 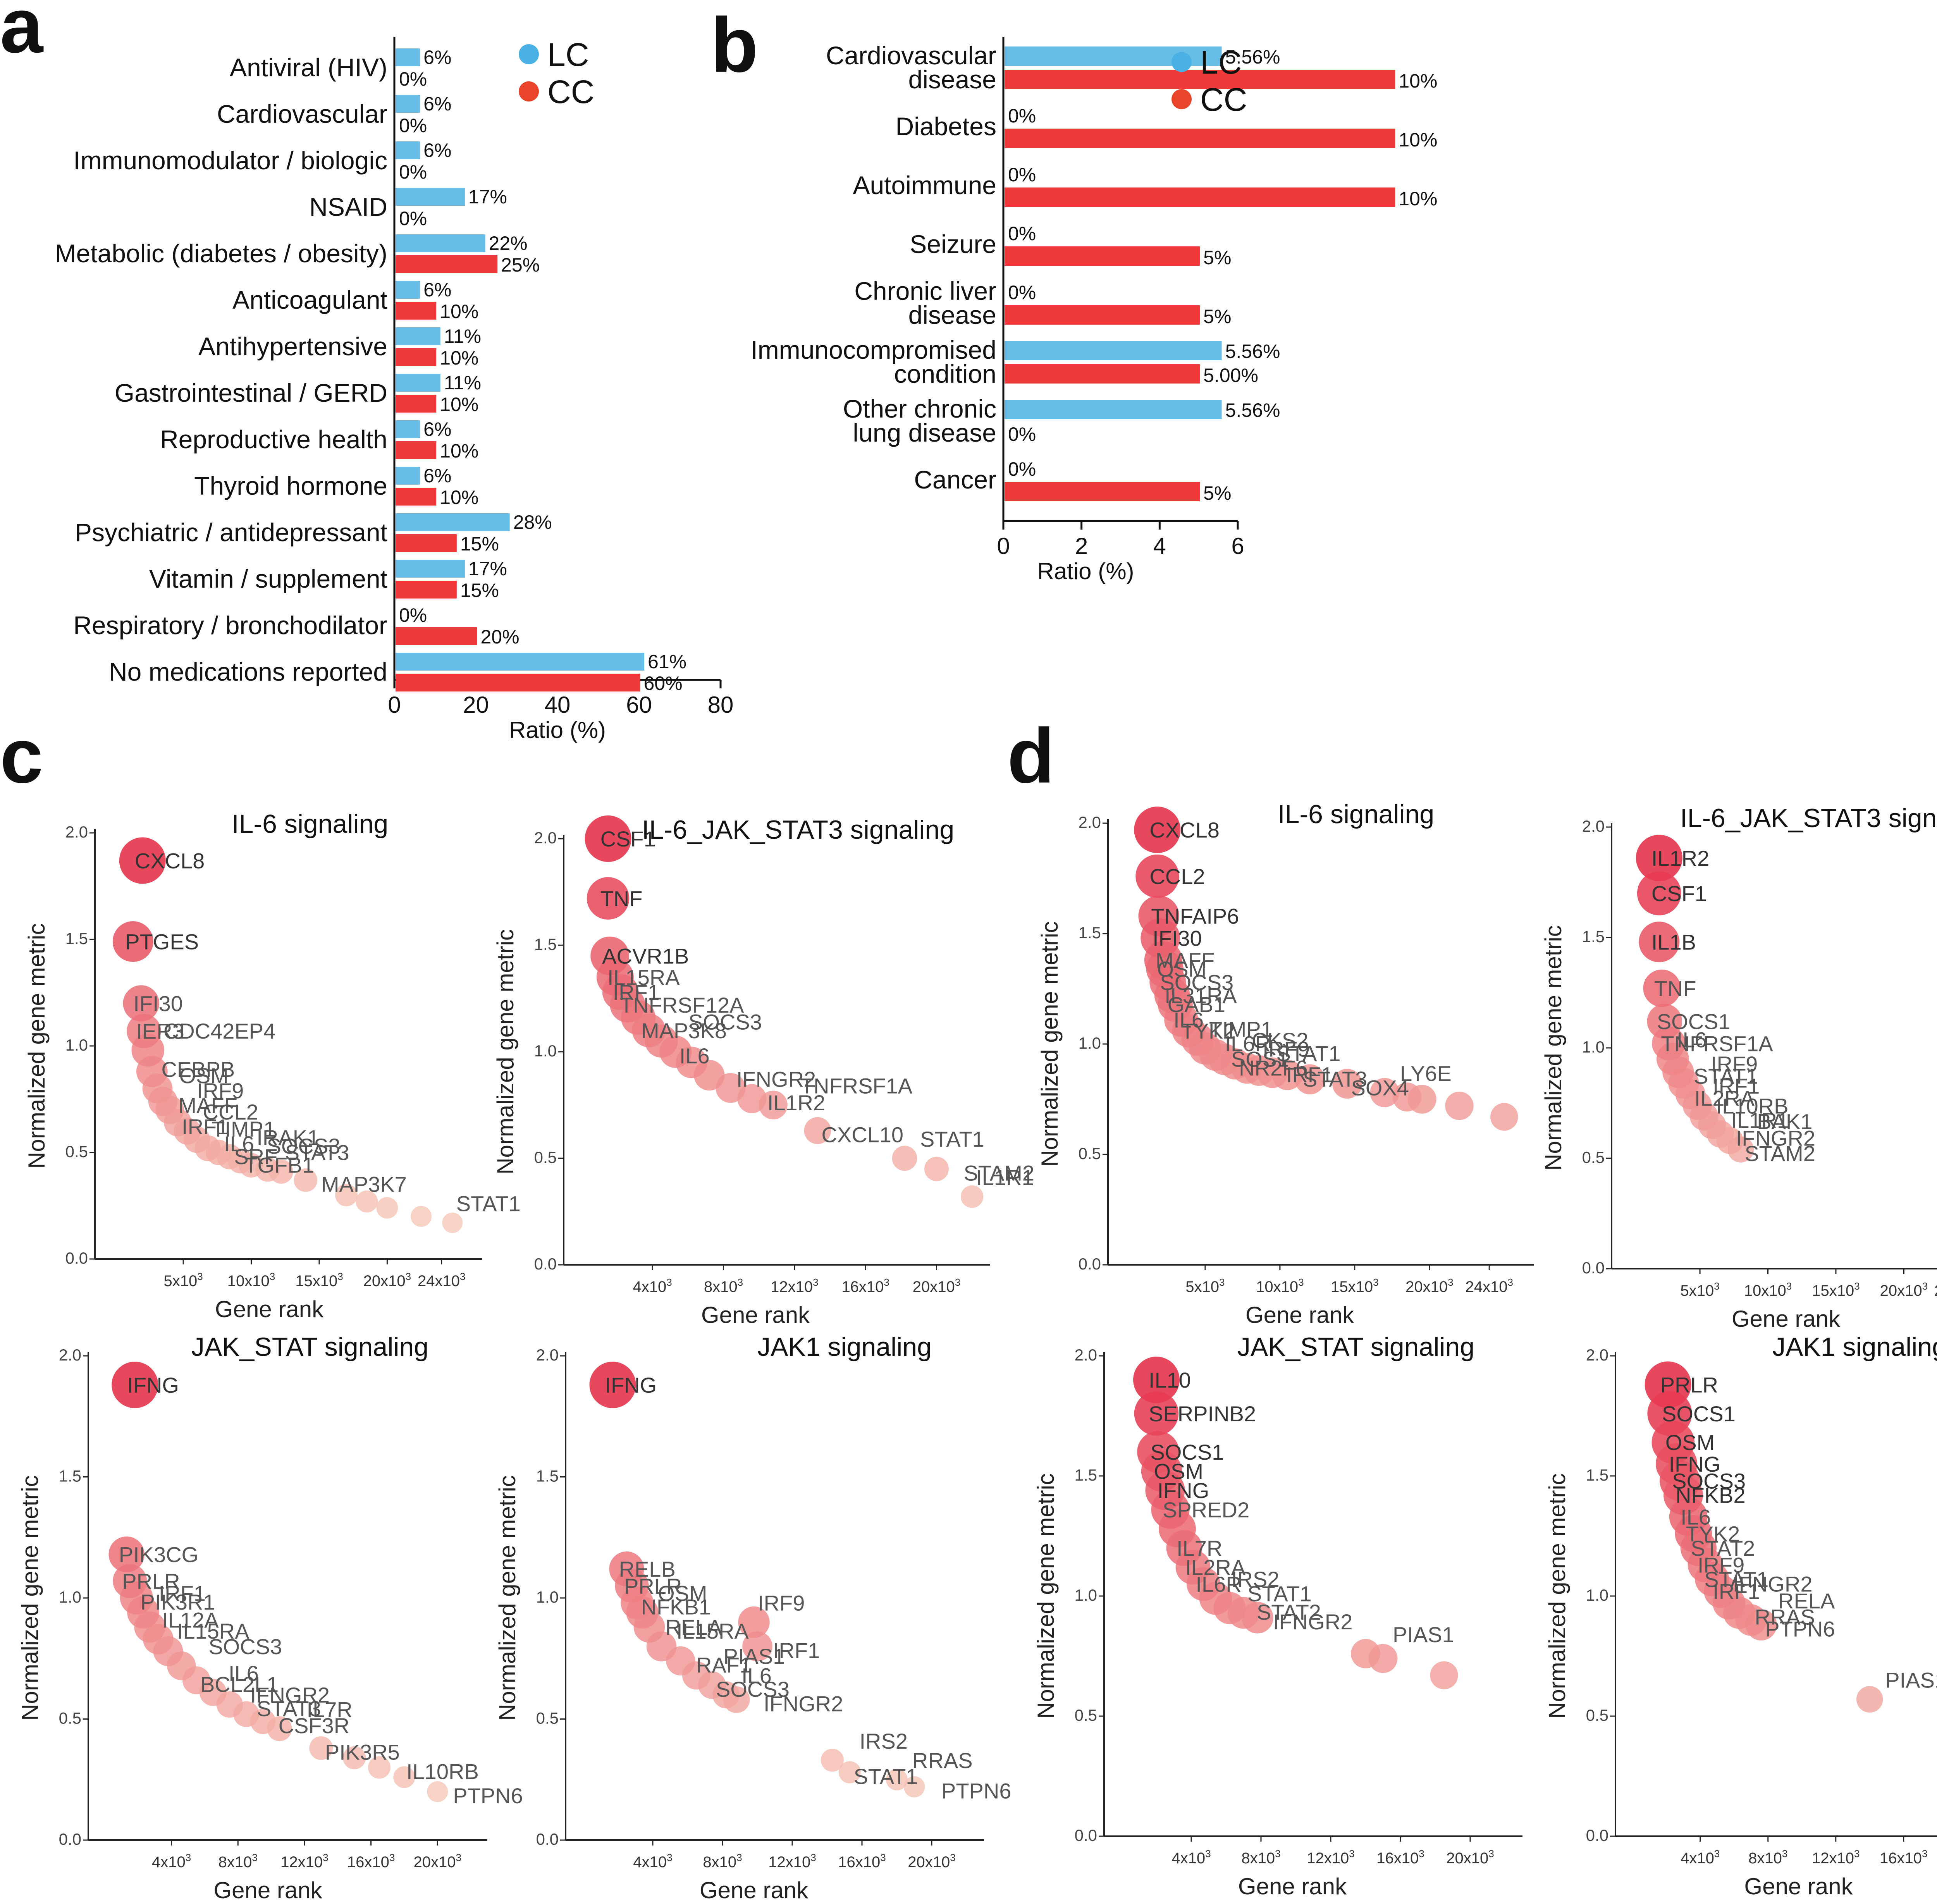 What do you see at coordinates (459, 404) in the screenshot?
I see `data-label-cc: 10%` at bounding box center [459, 404].